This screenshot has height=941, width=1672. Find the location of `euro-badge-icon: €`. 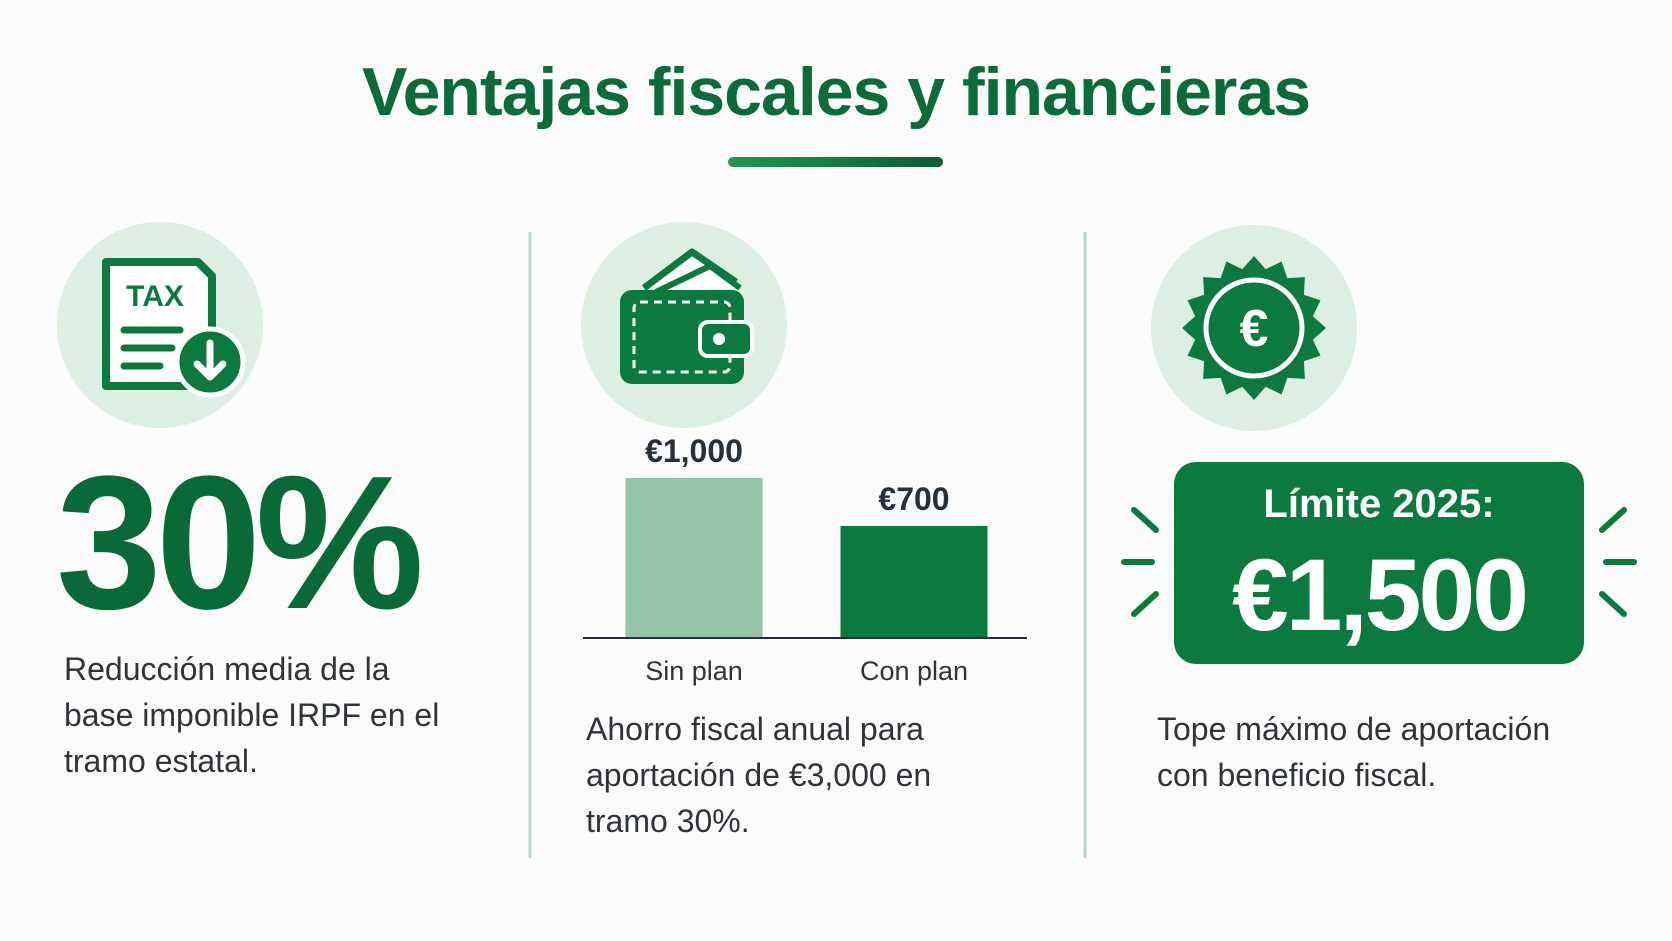

euro-badge-icon: € is located at coordinates (1254, 328).